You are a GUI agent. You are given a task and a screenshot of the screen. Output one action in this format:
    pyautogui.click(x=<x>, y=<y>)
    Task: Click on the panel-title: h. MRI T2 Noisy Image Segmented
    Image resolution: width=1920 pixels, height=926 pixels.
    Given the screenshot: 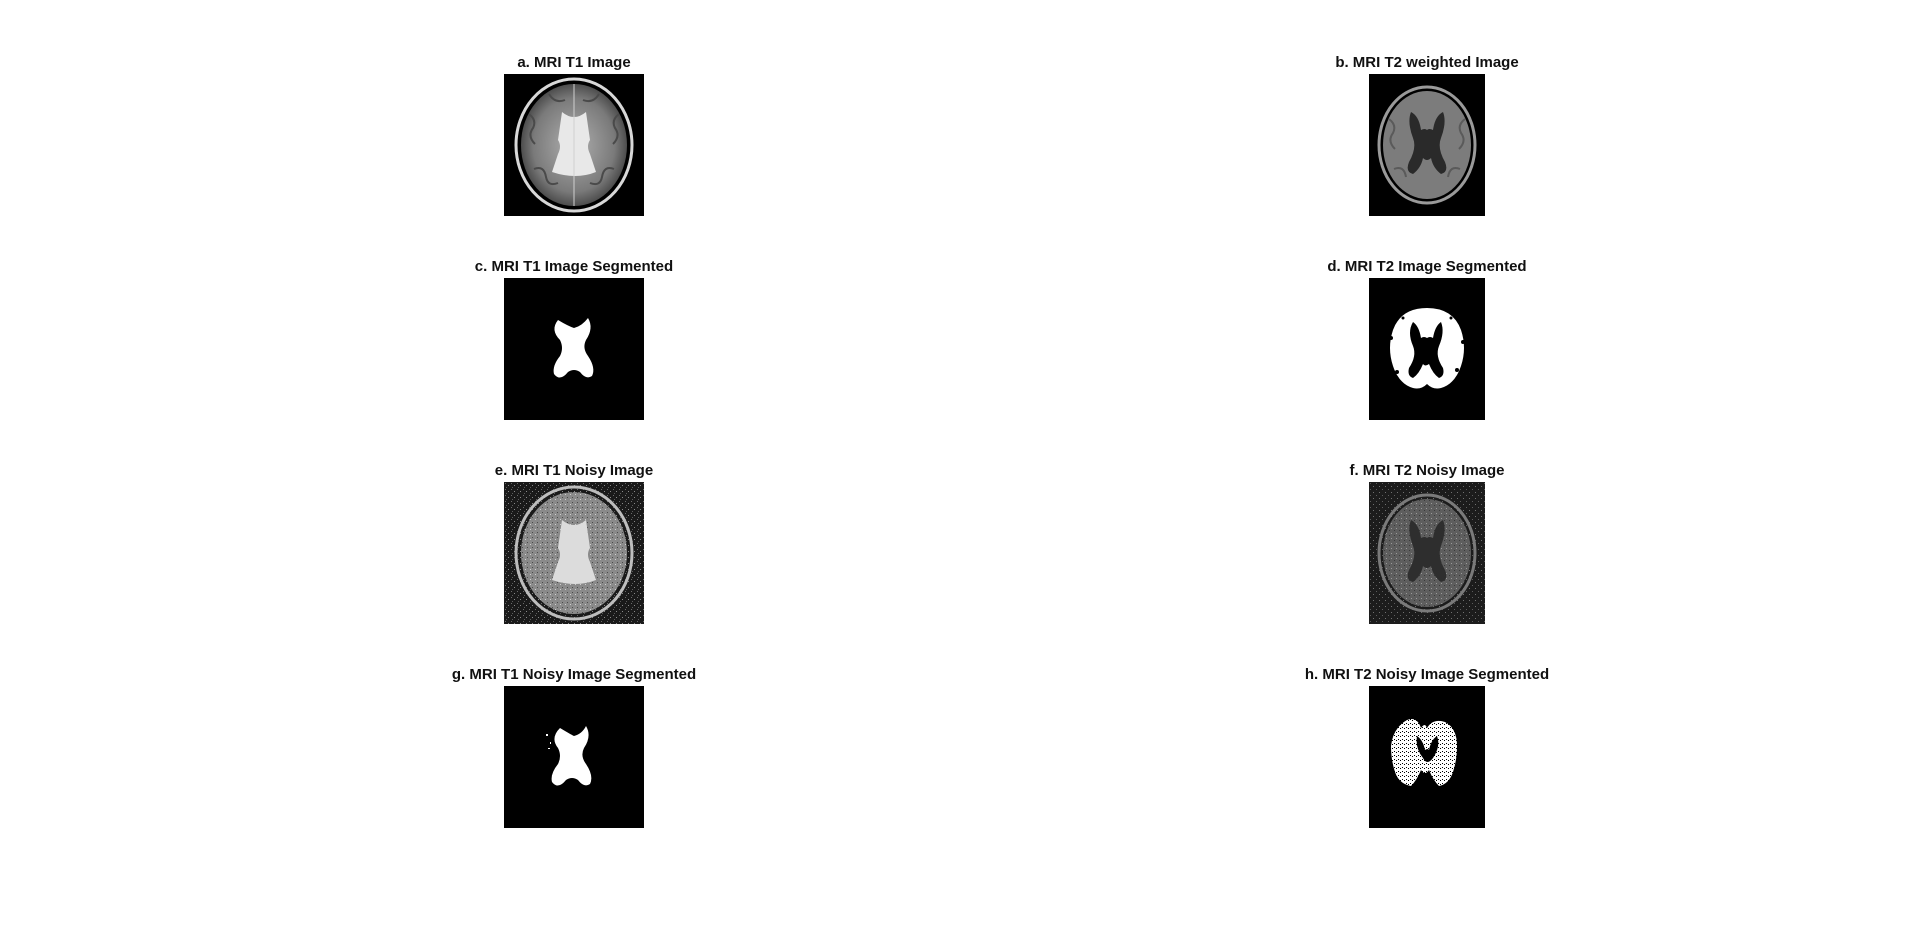 What is the action you would take?
    pyautogui.click(x=1427, y=674)
    